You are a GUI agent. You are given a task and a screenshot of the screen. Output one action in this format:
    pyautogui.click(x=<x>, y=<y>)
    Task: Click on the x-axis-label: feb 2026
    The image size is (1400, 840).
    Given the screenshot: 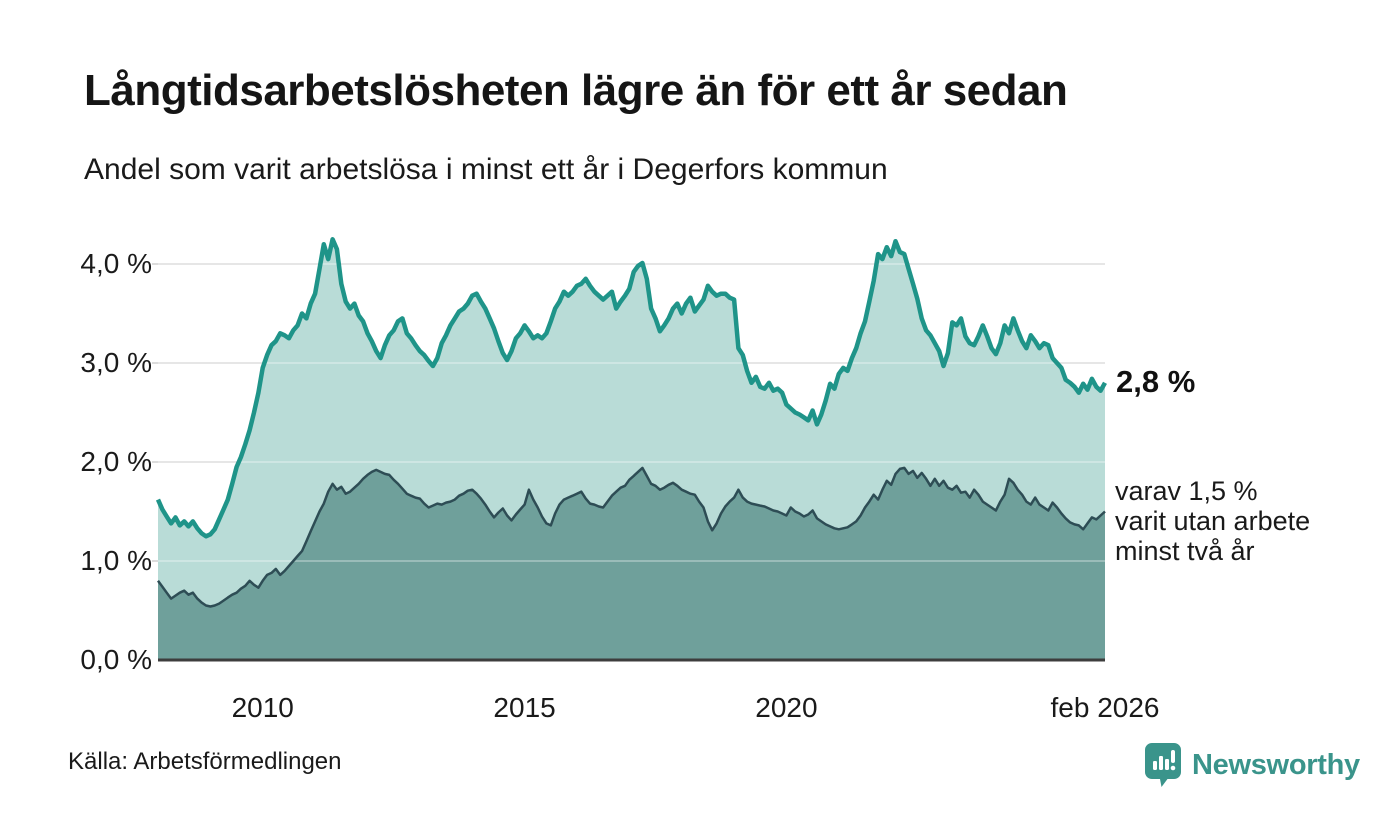 What is the action you would take?
    pyautogui.click(x=1105, y=707)
    